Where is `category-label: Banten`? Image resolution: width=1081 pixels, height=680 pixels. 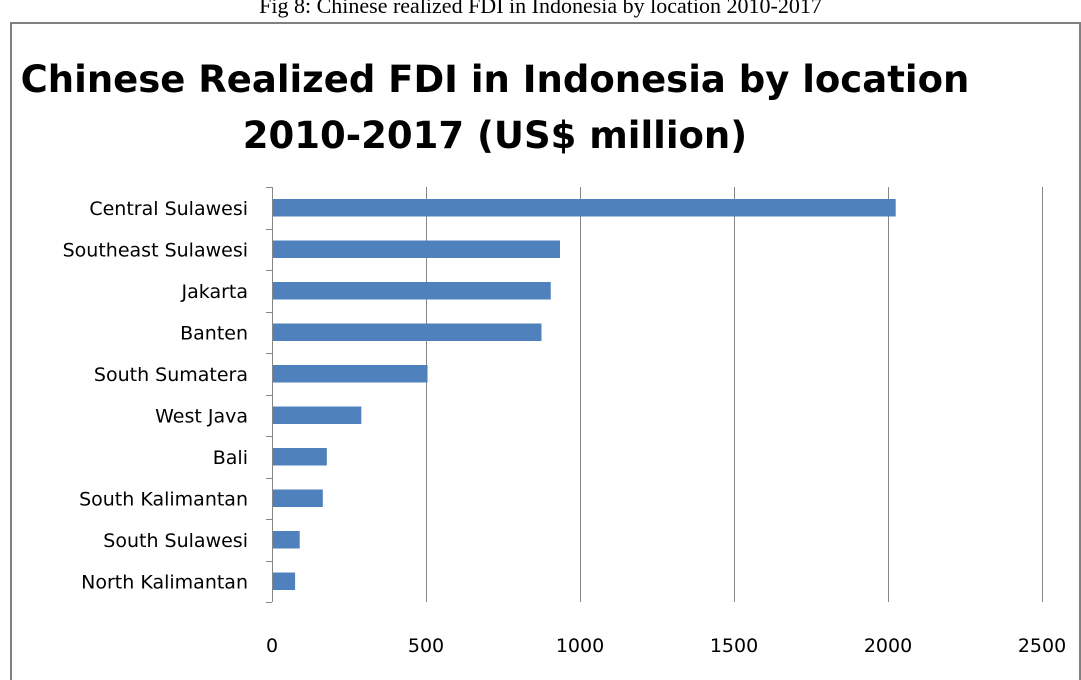 category-label: Banten is located at coordinates (214, 333).